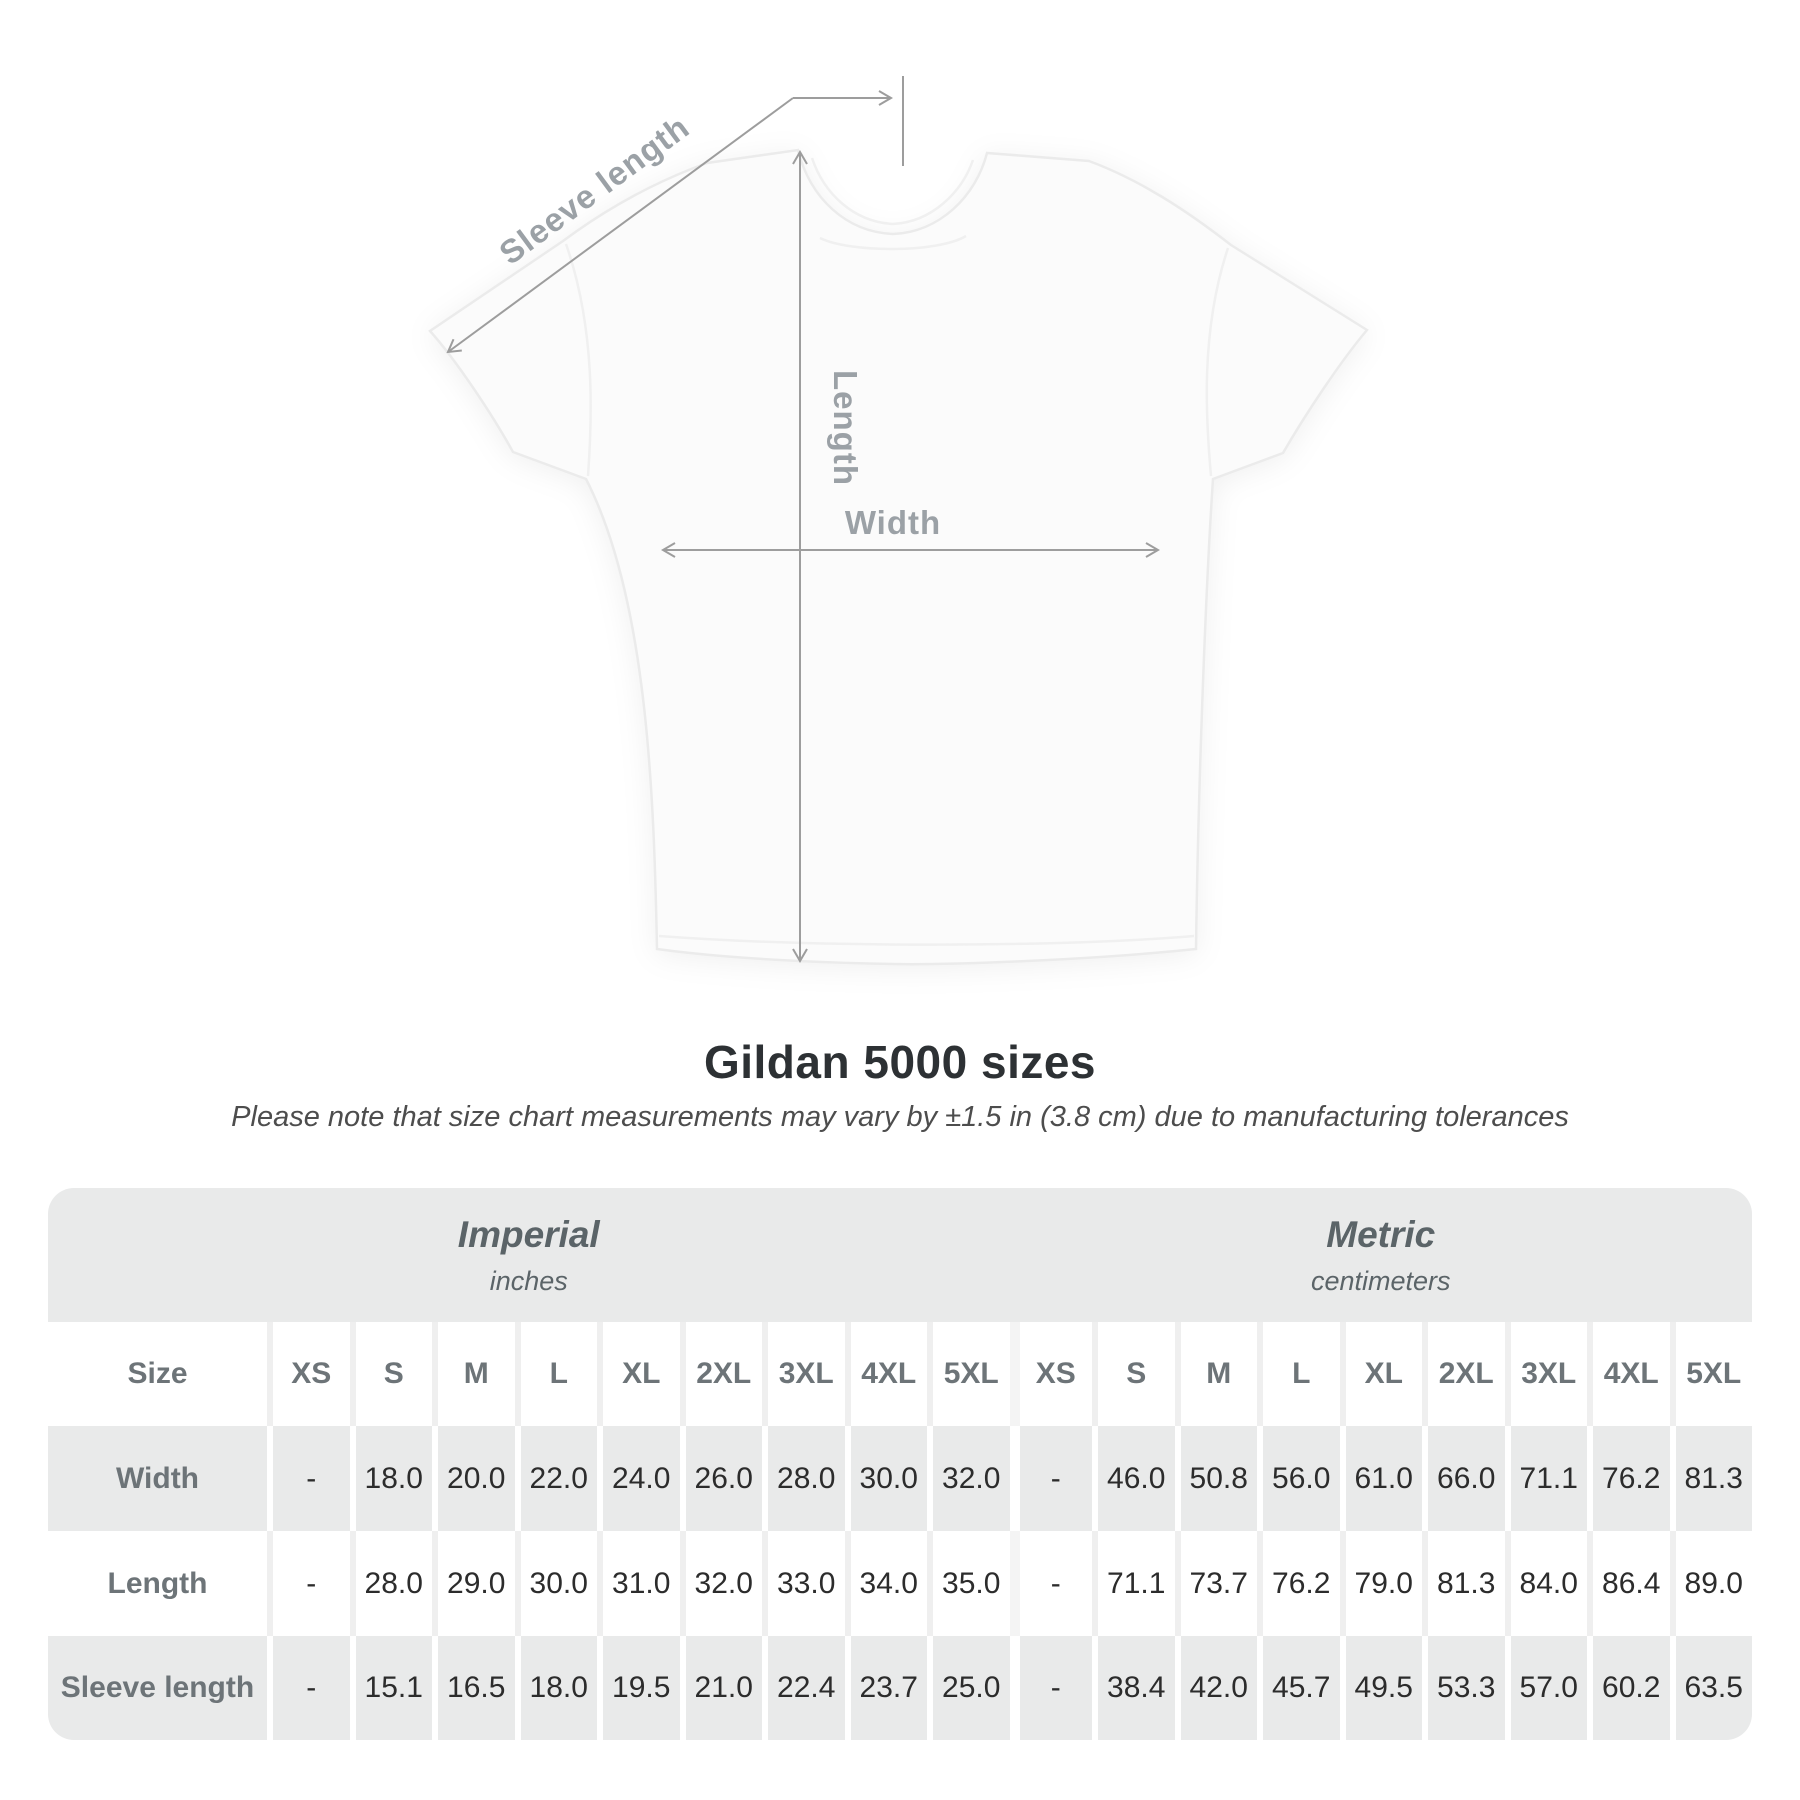 The width and height of the screenshot is (1800, 1800). I want to click on measurement-cell: 29.0, so click(473, 1583).